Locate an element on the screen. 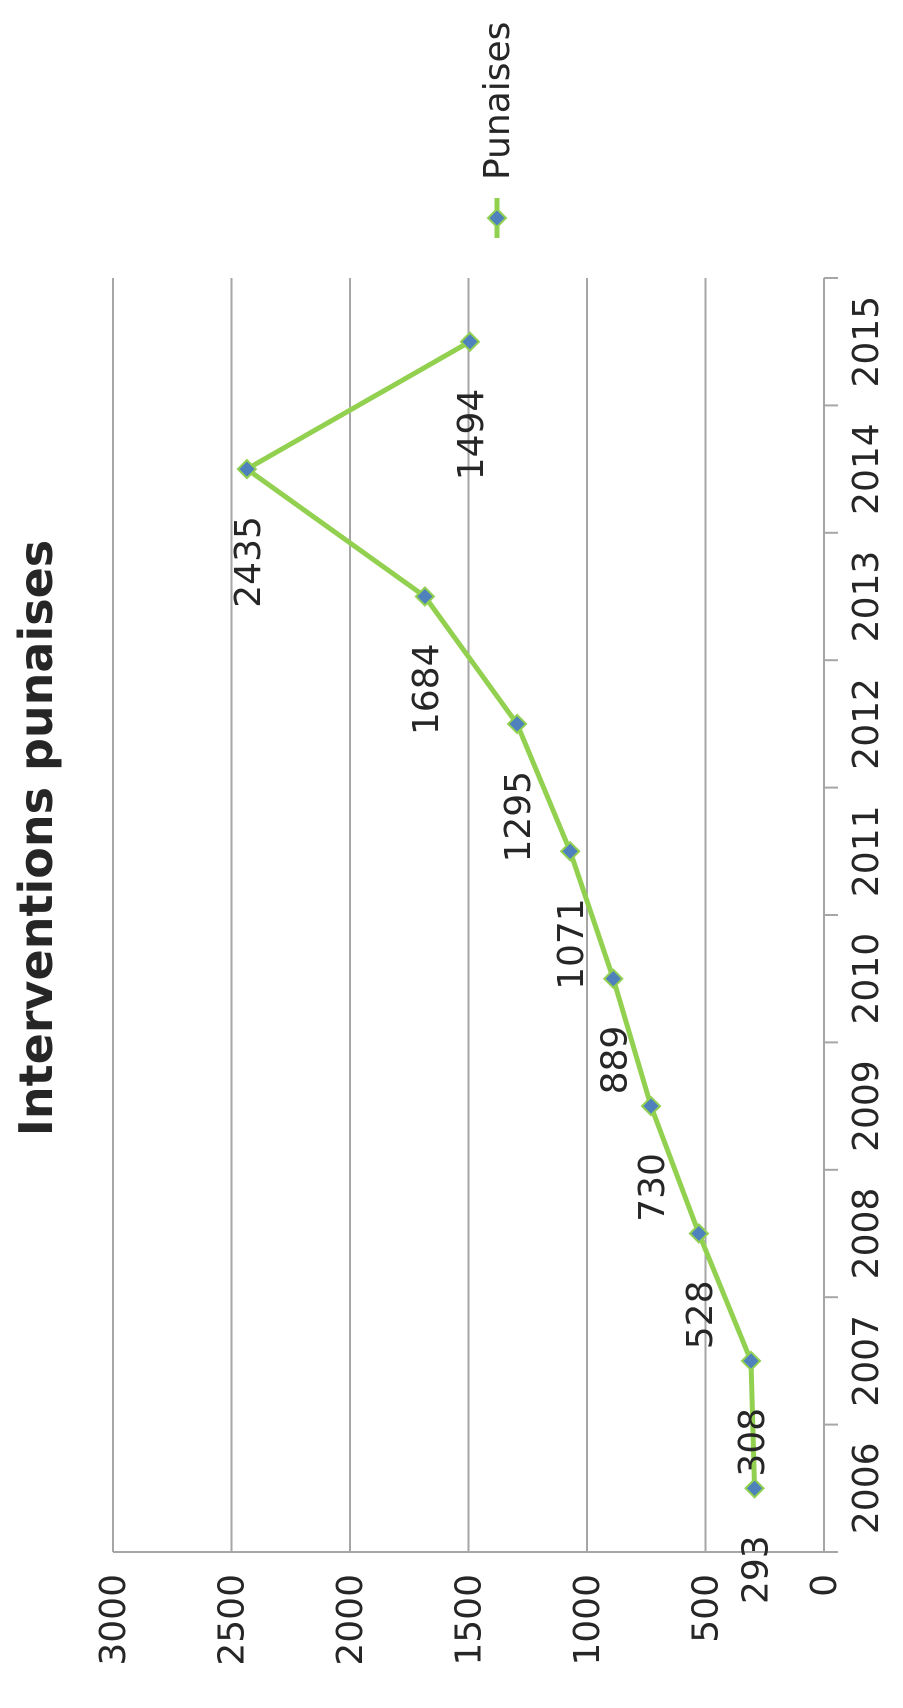 The width and height of the screenshot is (903, 1708). data-point-2008 is located at coordinates (699, 1233).